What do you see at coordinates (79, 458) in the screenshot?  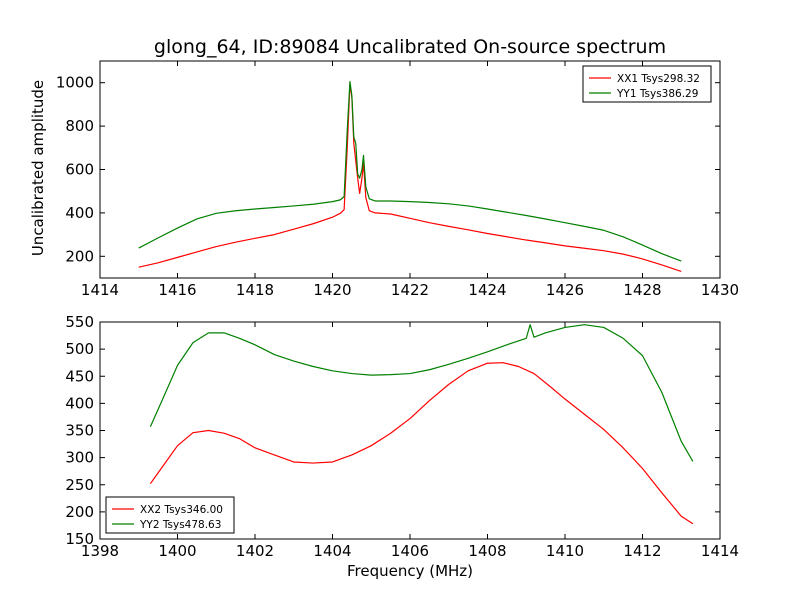 I see `y-tick-label: 300` at bounding box center [79, 458].